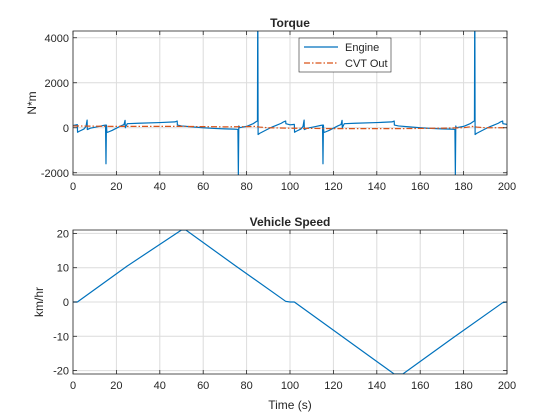 Image resolution: width=560 pixels, height=420 pixels. Describe the element at coordinates (39, 302) in the screenshot. I see `speed-ylabel: km/hr` at that location.